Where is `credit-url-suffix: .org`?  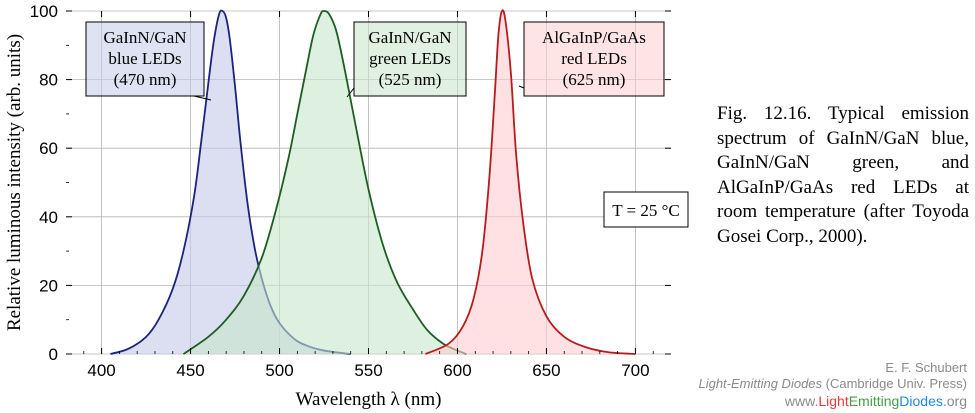 credit-url-suffix: .org is located at coordinates (954, 401).